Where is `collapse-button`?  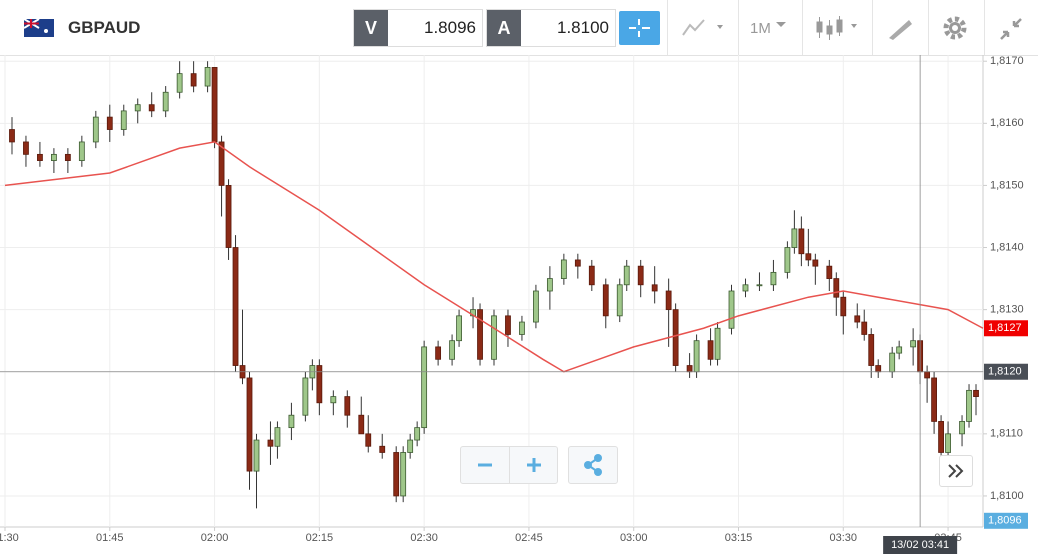 collapse-button is located at coordinates (1011, 29).